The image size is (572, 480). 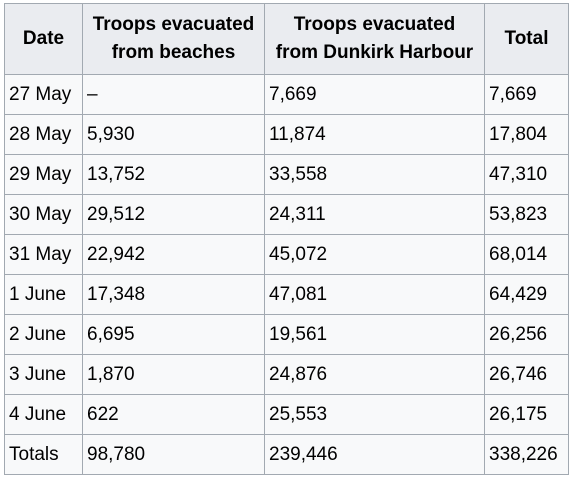 I want to click on total-cell: 26,746, so click(x=526, y=374).